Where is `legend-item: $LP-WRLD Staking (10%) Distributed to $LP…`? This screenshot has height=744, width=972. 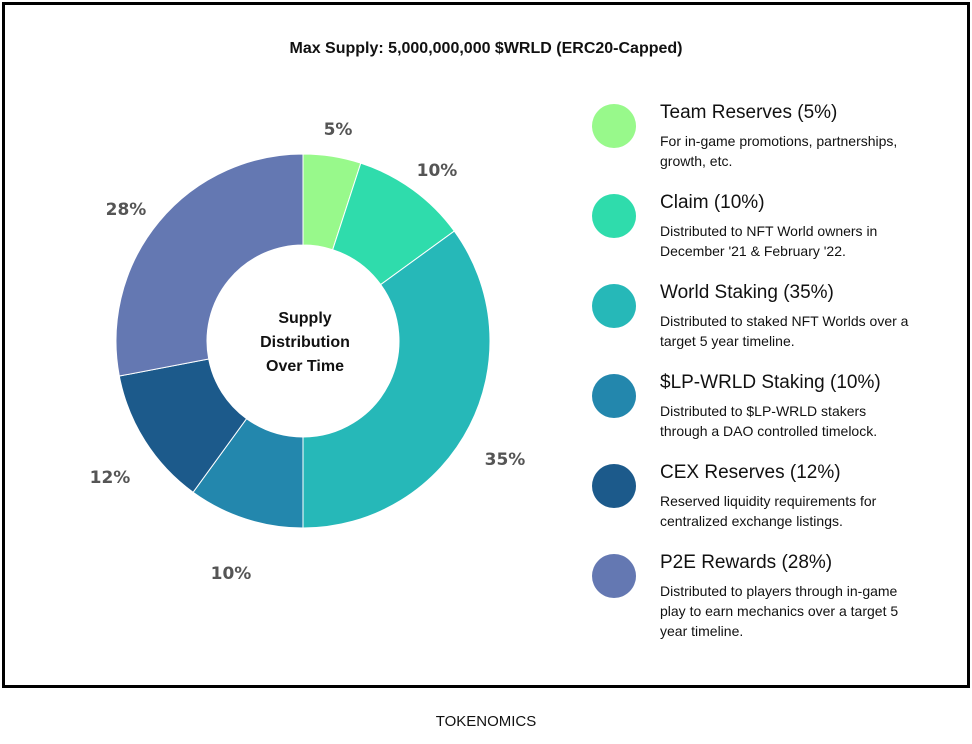 legend-item: $LP-WRLD Staking (10%) Distributed to $LP… is located at coordinates (777, 415).